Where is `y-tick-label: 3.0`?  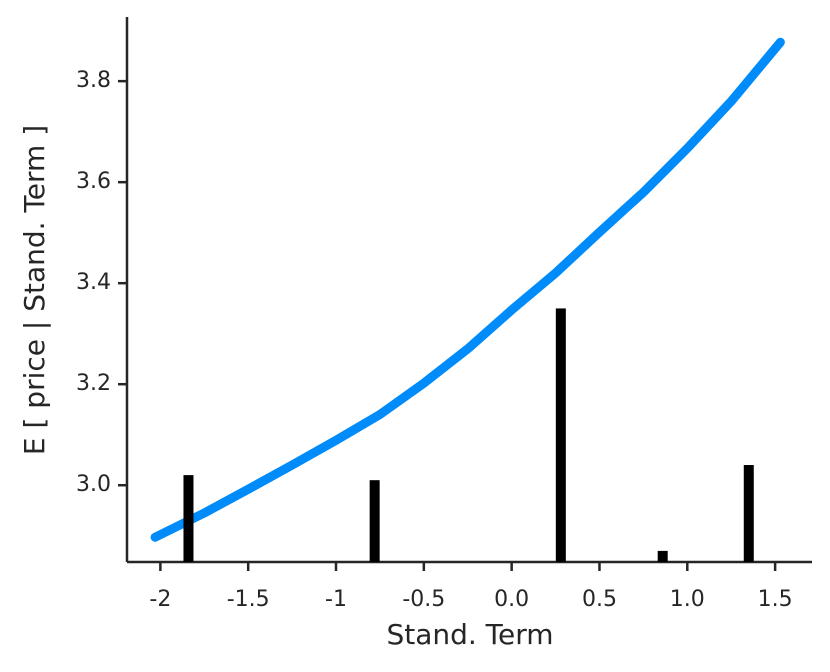 y-tick-label: 3.0 is located at coordinates (93, 484).